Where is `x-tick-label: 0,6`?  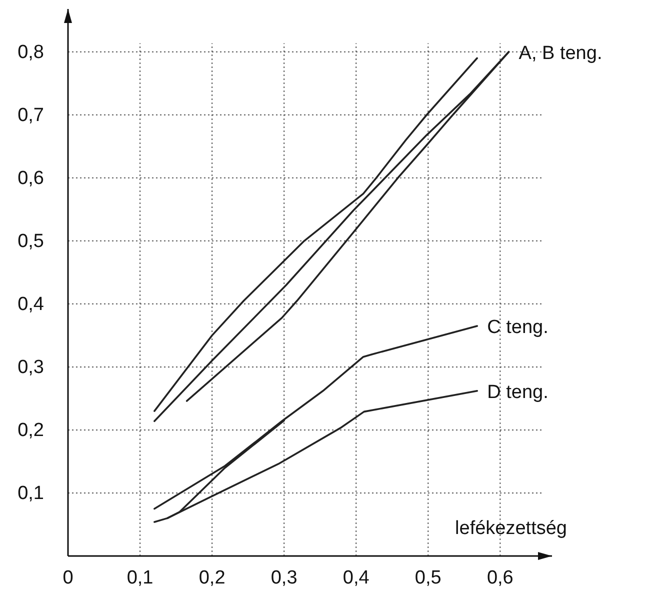 x-tick-label: 0,6 is located at coordinates (500, 577).